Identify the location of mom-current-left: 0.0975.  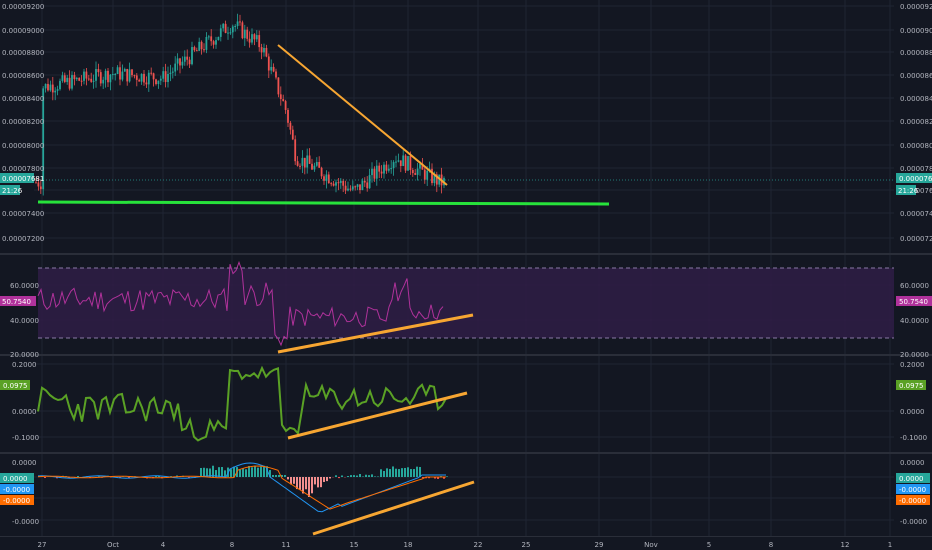
(15, 386).